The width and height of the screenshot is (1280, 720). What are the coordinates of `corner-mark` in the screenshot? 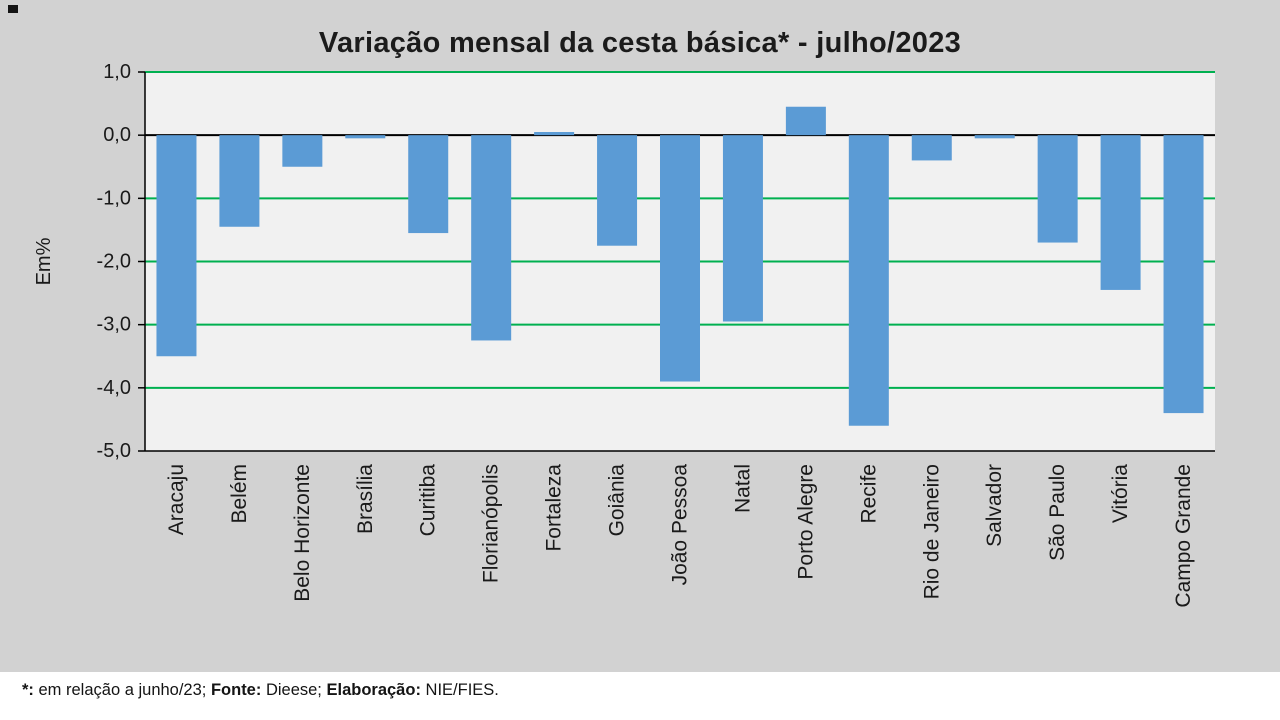 It's located at (13, 9).